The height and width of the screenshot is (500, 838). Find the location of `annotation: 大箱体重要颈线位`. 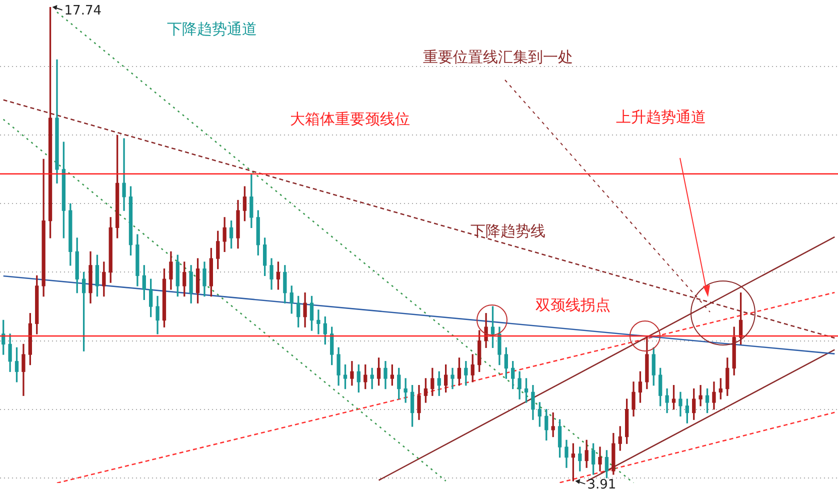

annotation: 大箱体重要颈线位 is located at coordinates (350, 119).